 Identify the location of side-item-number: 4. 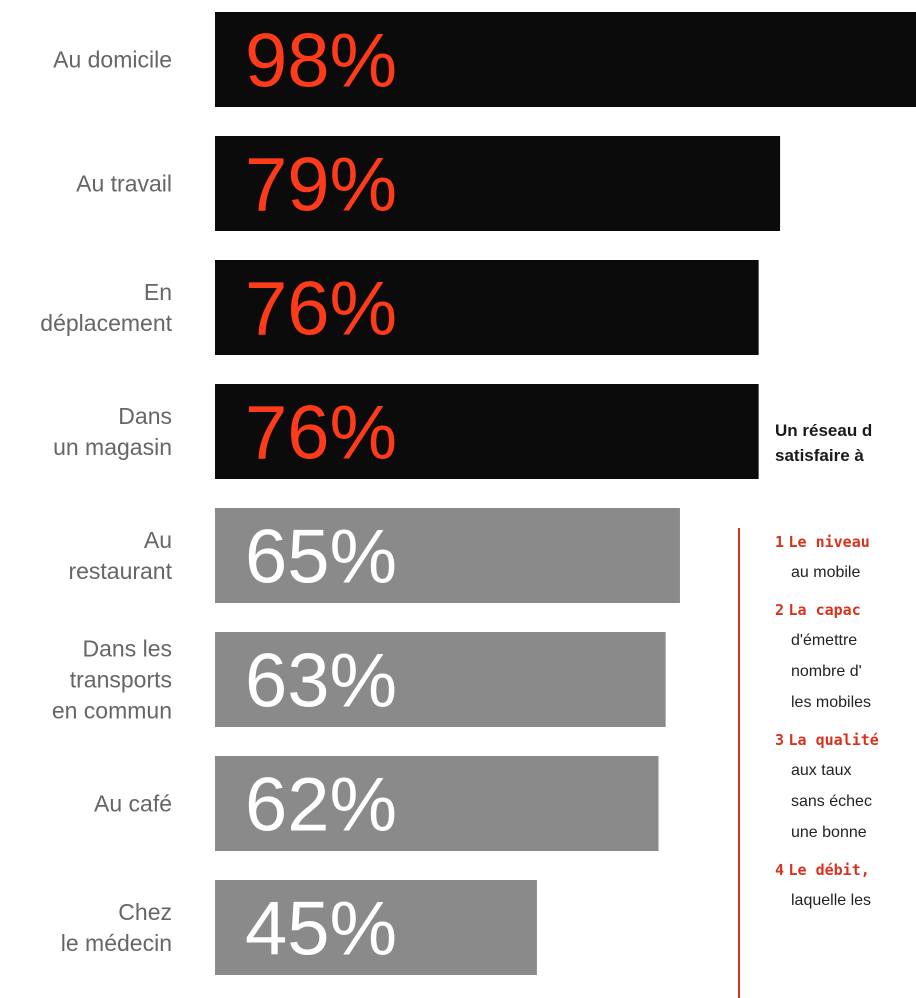
(780, 870).